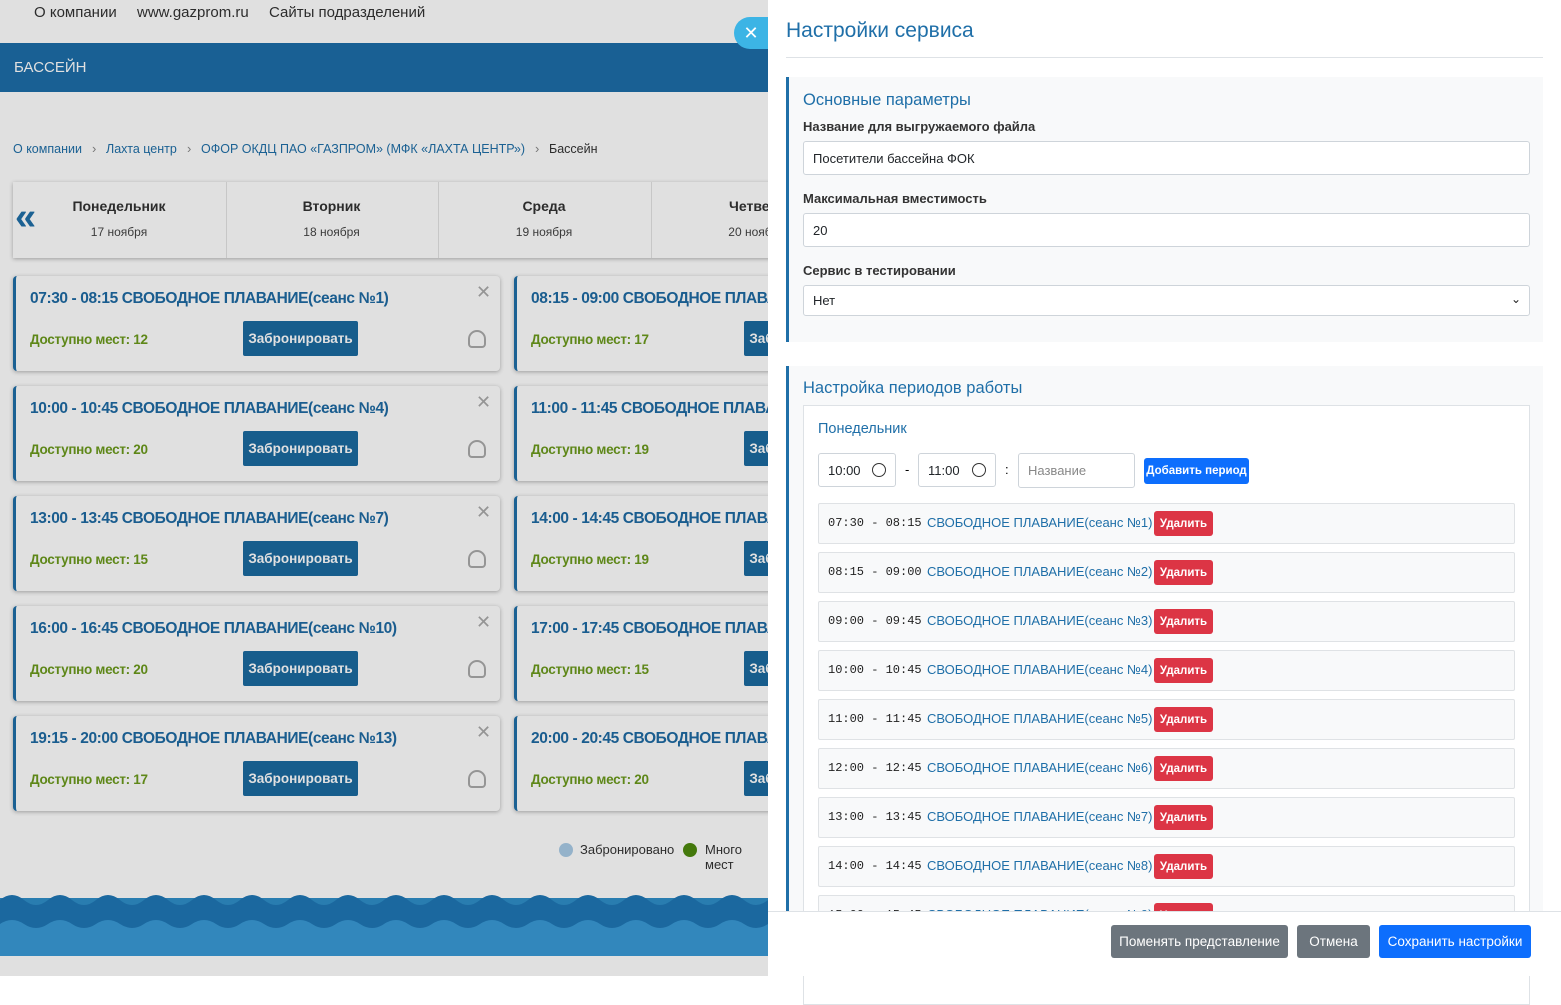 The image size is (1561, 1005). I want to click on time-input: 11:00, so click(957, 470).